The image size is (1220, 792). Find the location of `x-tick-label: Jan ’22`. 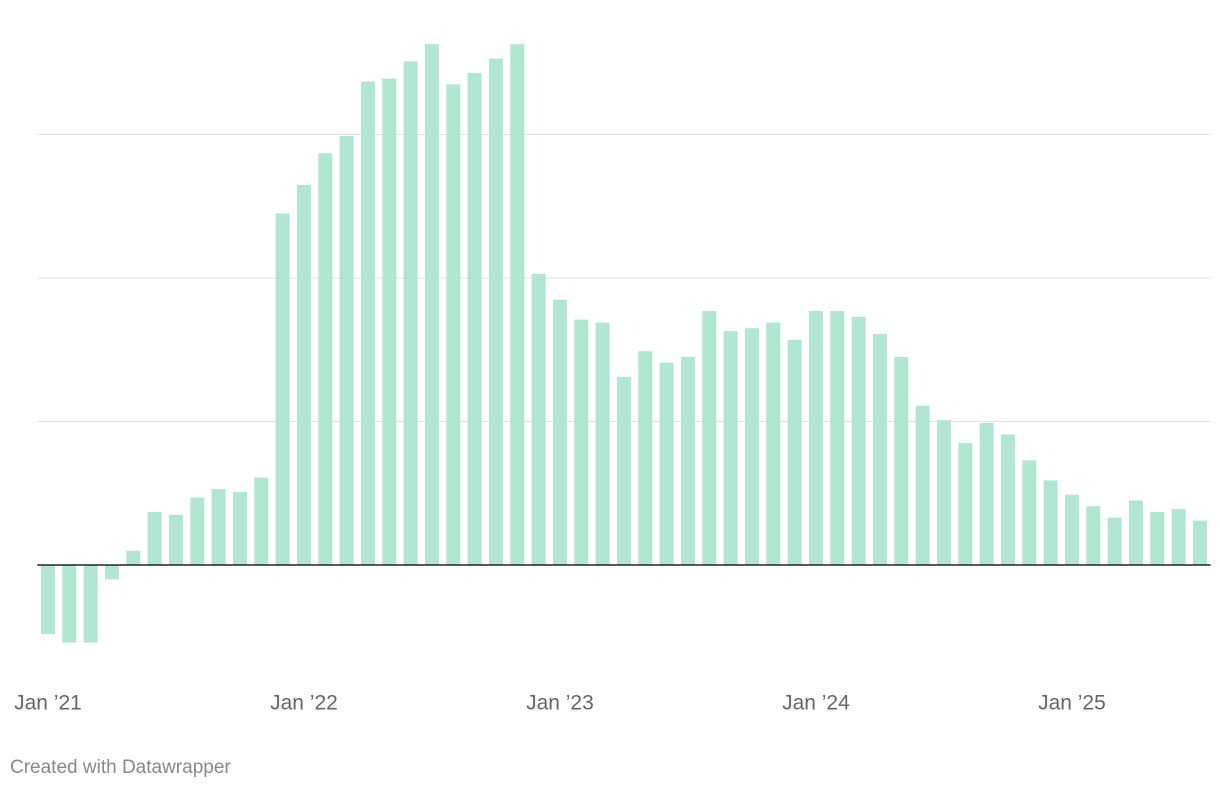

x-tick-label: Jan ’22 is located at coordinates (304, 703).